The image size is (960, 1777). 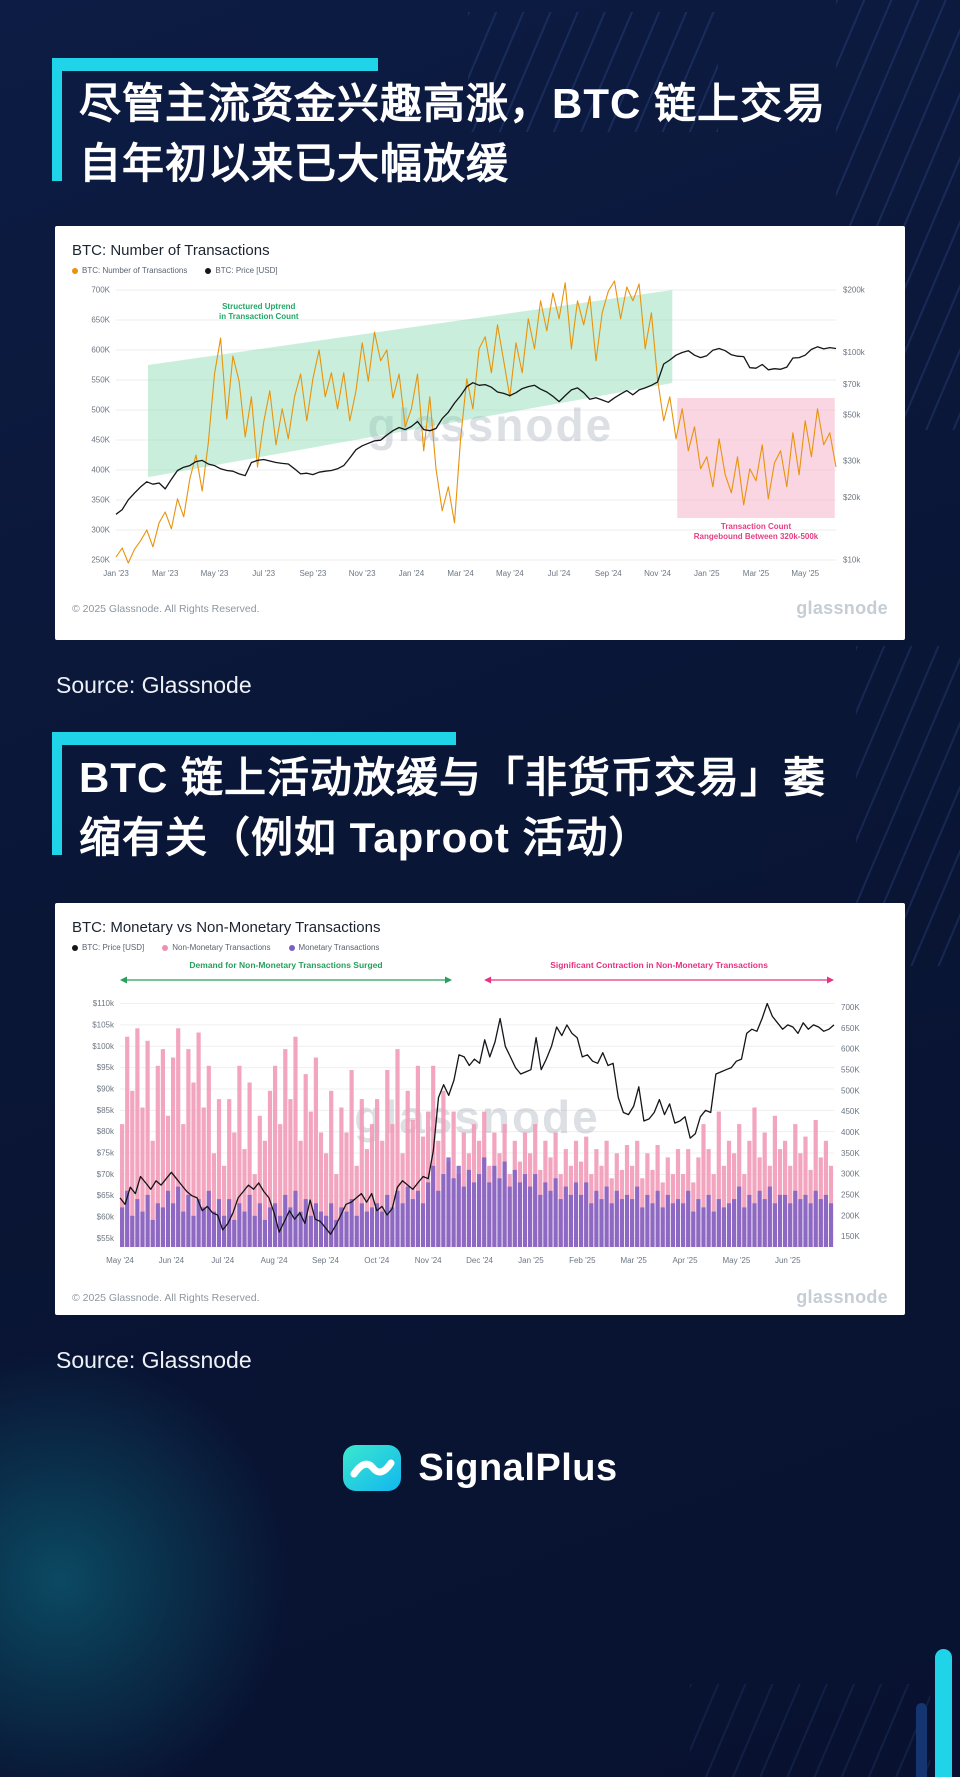 What do you see at coordinates (852, 560) in the screenshot?
I see `svg-text: $10k` at bounding box center [852, 560].